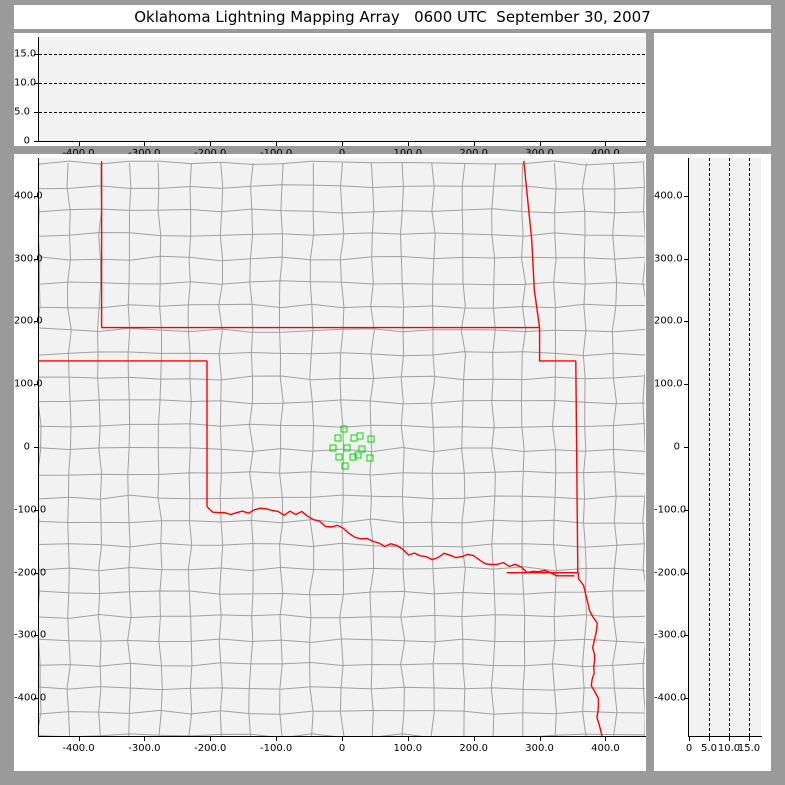  I want to click on x-tick-label: 400.0, so click(605, 748).